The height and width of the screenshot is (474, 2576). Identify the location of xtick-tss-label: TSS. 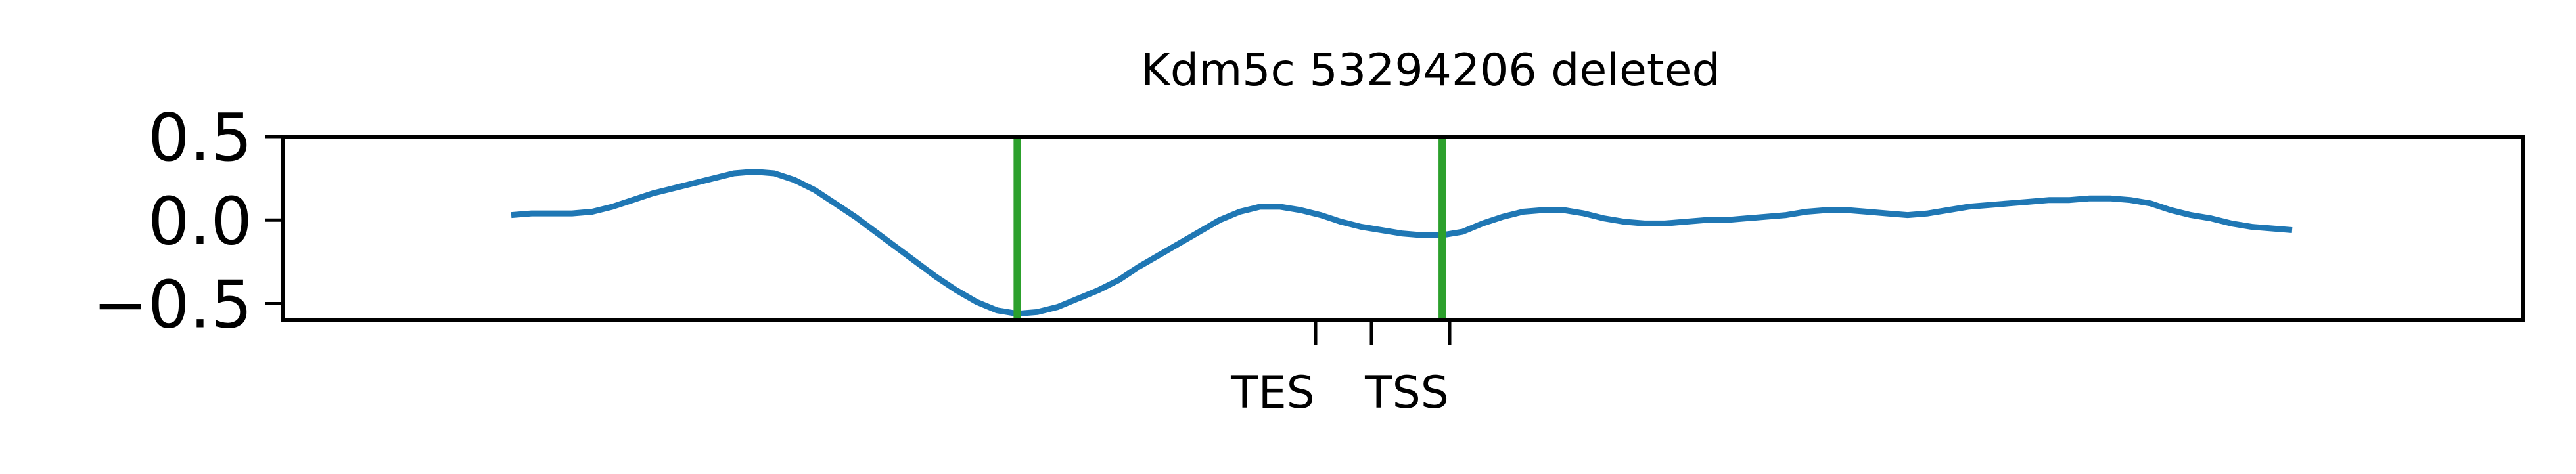
(1407, 393).